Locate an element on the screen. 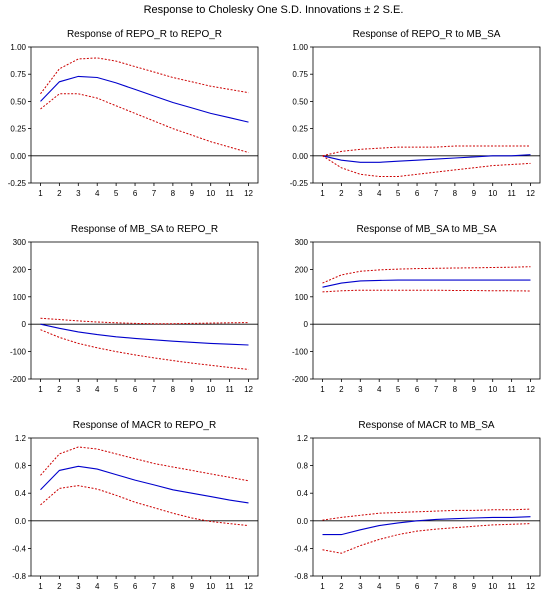 This screenshot has height=592, width=547. panel-1-ytick-label: 0.75 is located at coordinates (18, 74).